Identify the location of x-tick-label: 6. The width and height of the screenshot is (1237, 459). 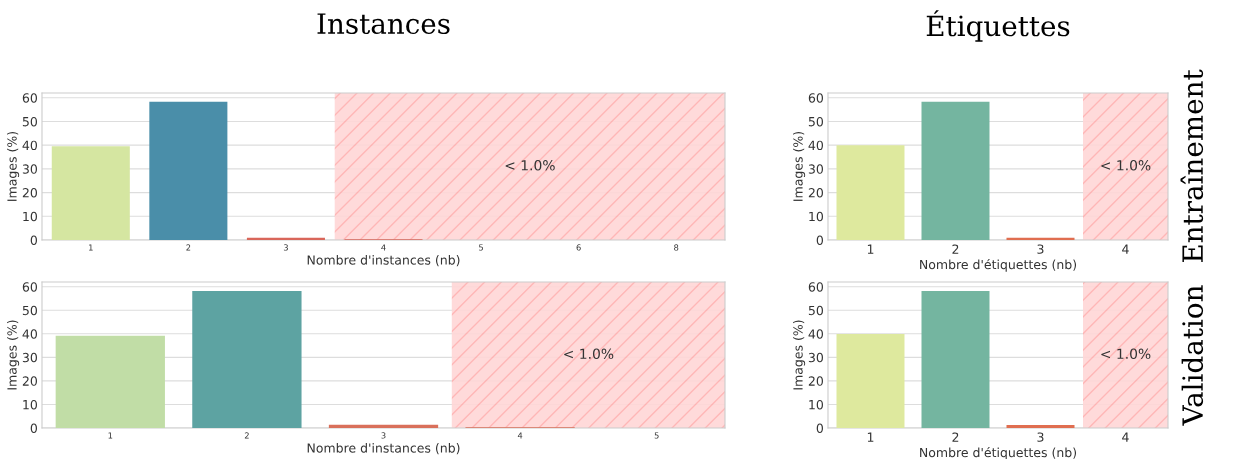
(578, 247).